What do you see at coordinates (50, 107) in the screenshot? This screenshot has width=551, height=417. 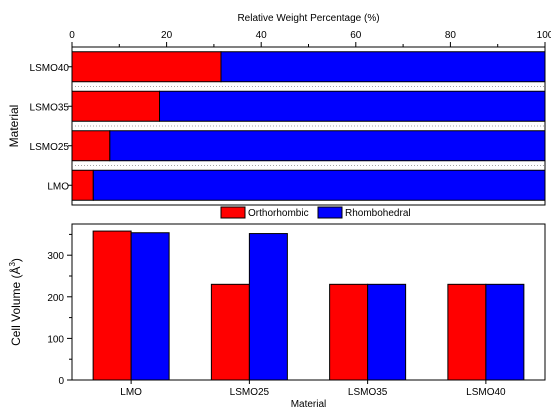 I see `y-tick-label: LSMO35` at bounding box center [50, 107].